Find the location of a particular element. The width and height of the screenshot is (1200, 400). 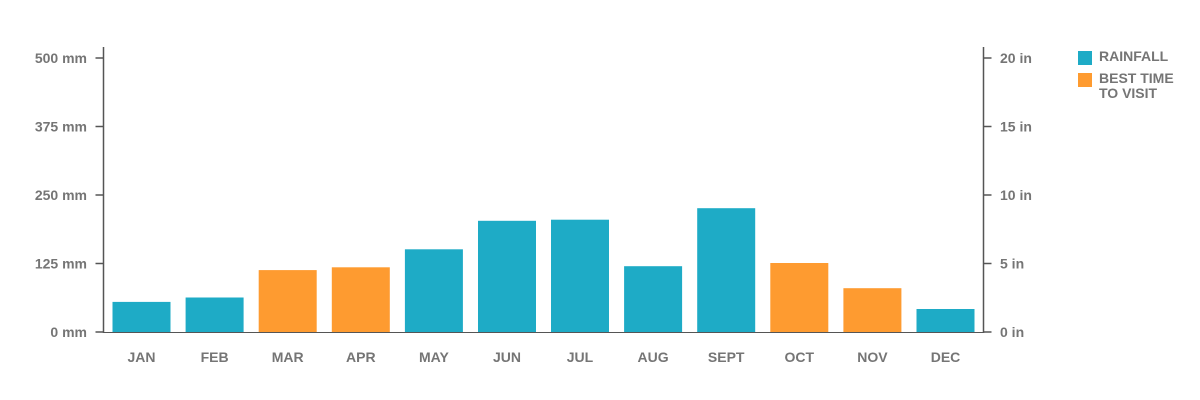

x-tick-label-aug: AUG is located at coordinates (653, 357).